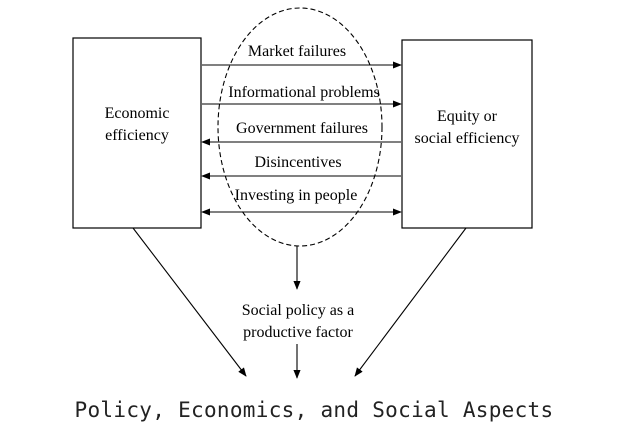  Describe the element at coordinates (304, 92) in the screenshot. I see `informational-problems-label: Informational problems` at that location.